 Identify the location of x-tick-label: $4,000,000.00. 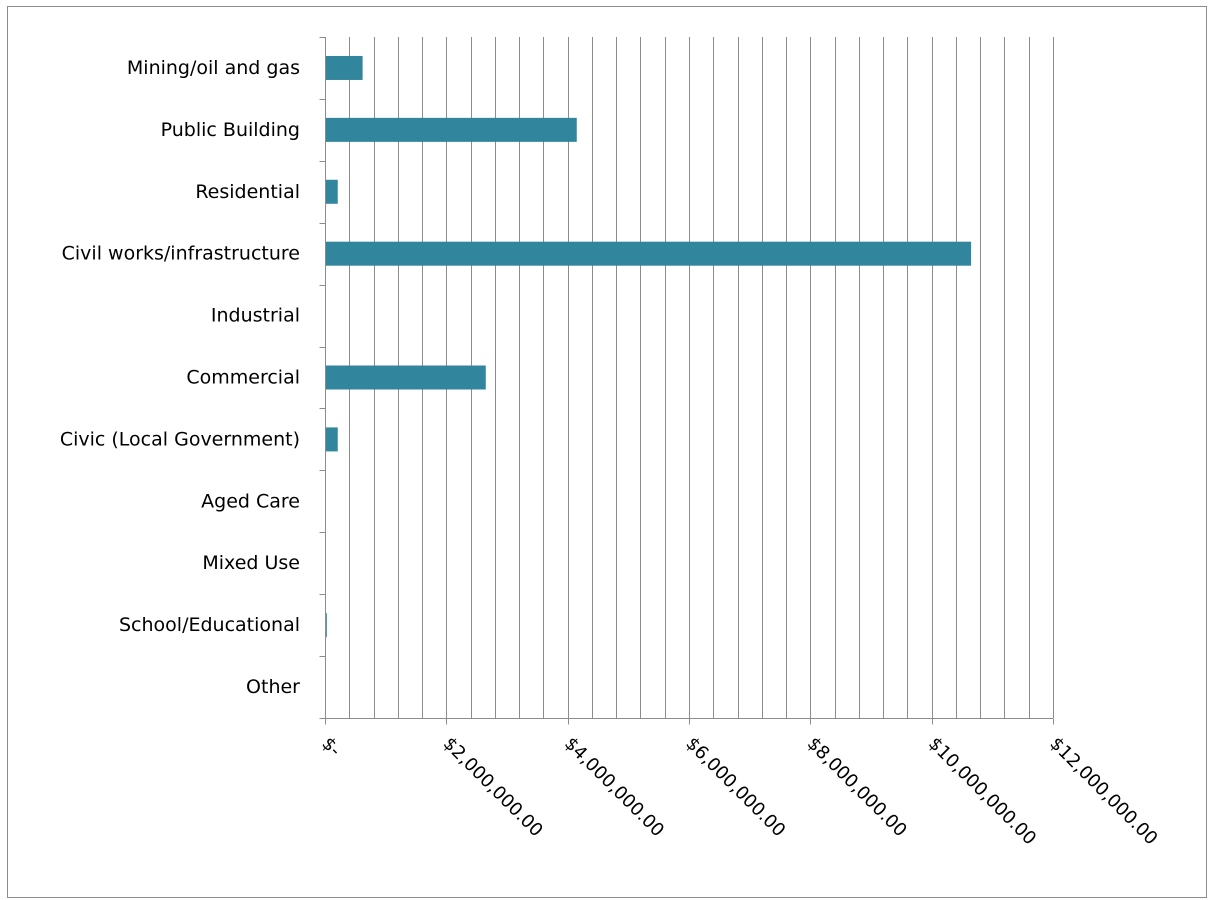
(614, 787).